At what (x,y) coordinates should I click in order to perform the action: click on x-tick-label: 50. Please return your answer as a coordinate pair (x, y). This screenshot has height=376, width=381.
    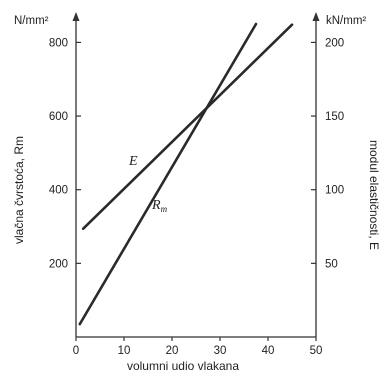
    Looking at the image, I should click on (316, 351).